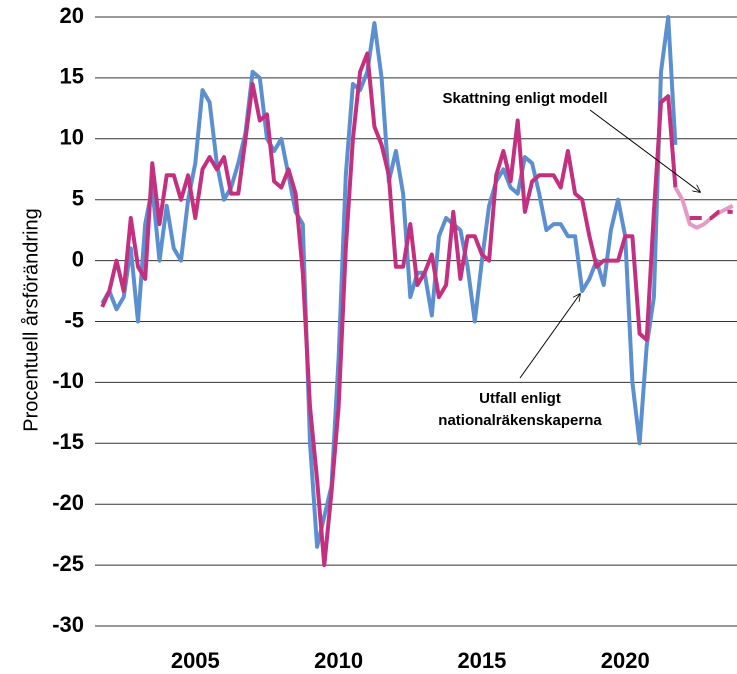 Image resolution: width=737 pixels, height=674 pixels. Describe the element at coordinates (72, 15) in the screenshot. I see `y-tick-label: 20` at that location.